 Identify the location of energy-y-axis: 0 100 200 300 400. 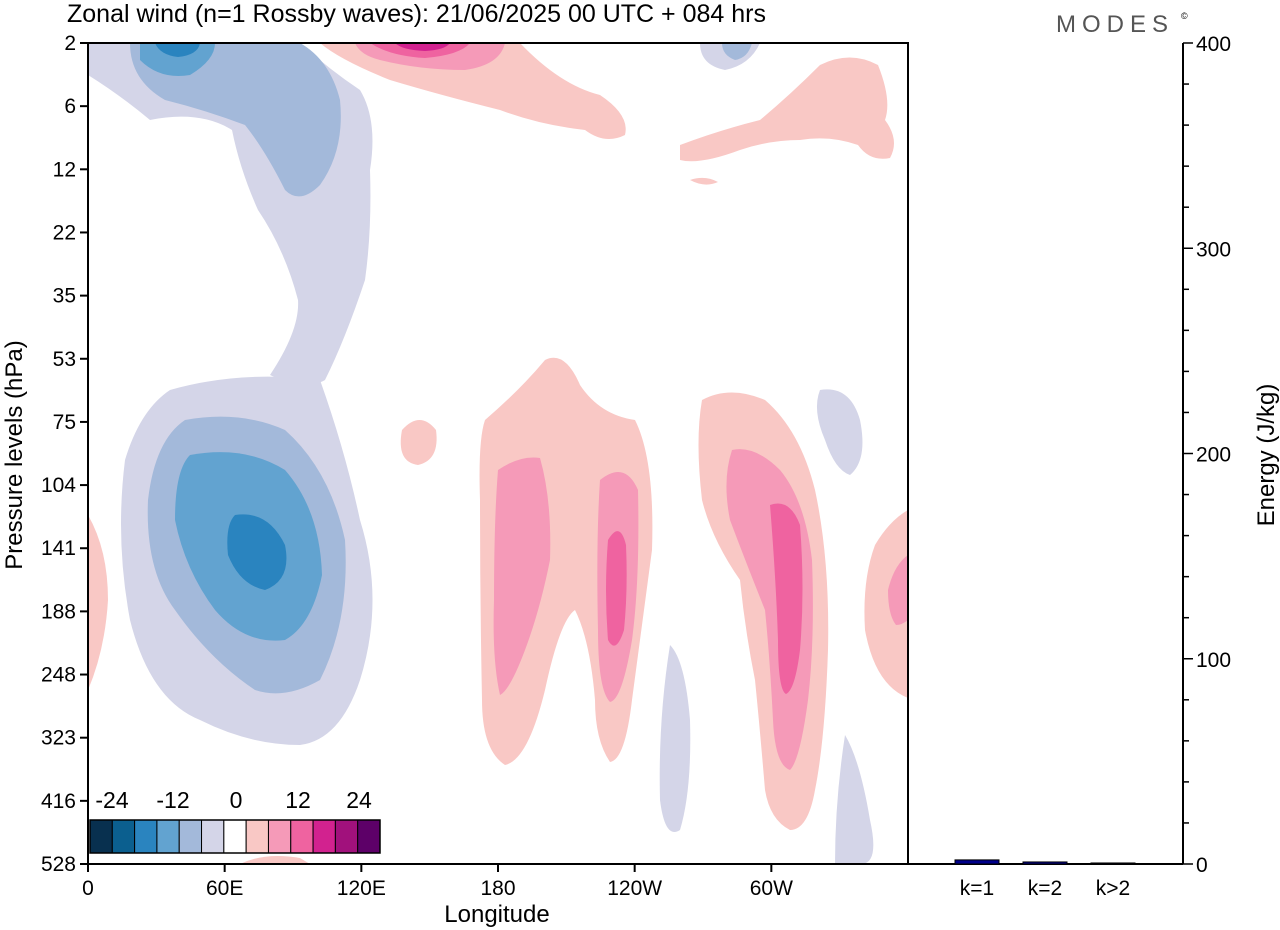
(1207, 455).